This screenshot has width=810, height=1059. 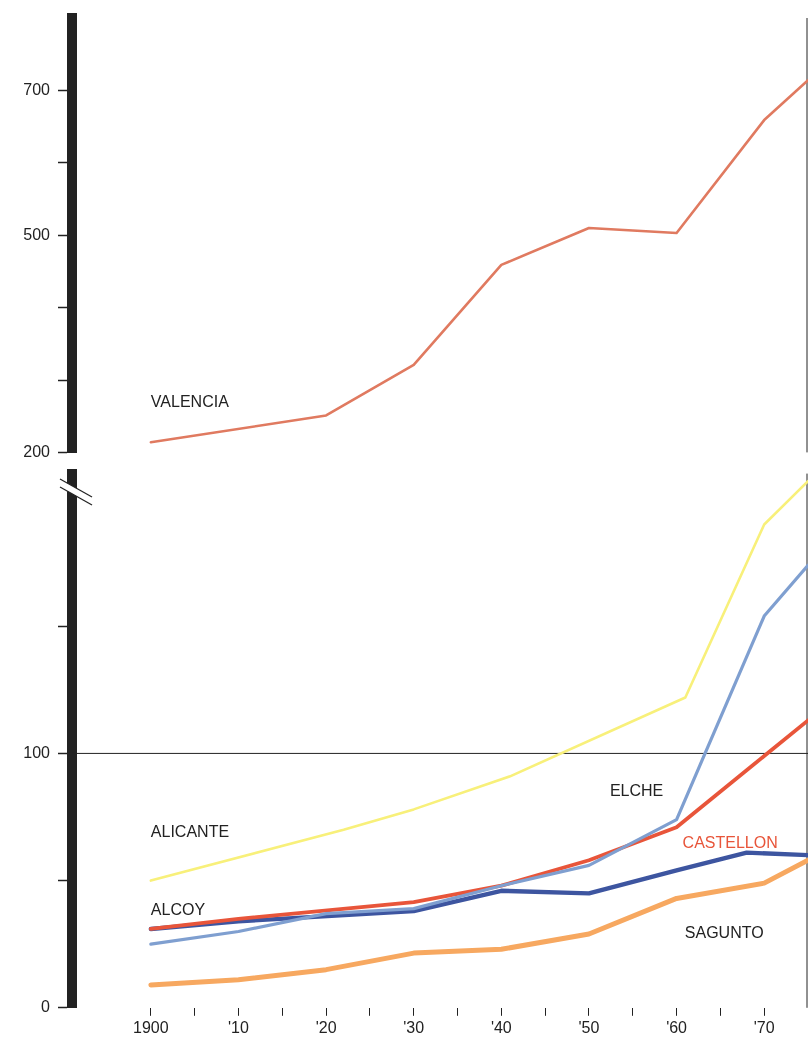 What do you see at coordinates (37, 89) in the screenshot?
I see `y-tick-label: 700` at bounding box center [37, 89].